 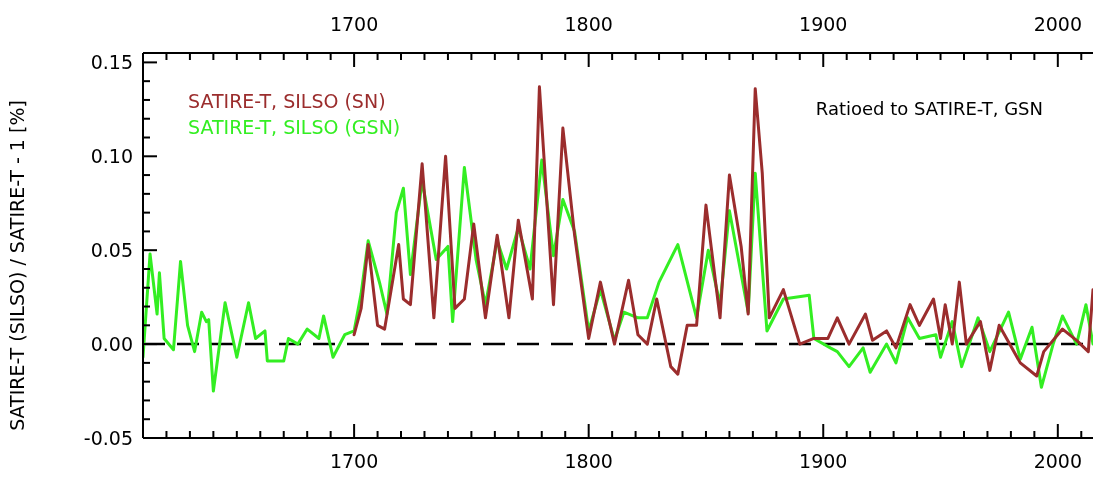 What do you see at coordinates (823, 461) in the screenshot?
I see `x-tick-label: 1900` at bounding box center [823, 461].